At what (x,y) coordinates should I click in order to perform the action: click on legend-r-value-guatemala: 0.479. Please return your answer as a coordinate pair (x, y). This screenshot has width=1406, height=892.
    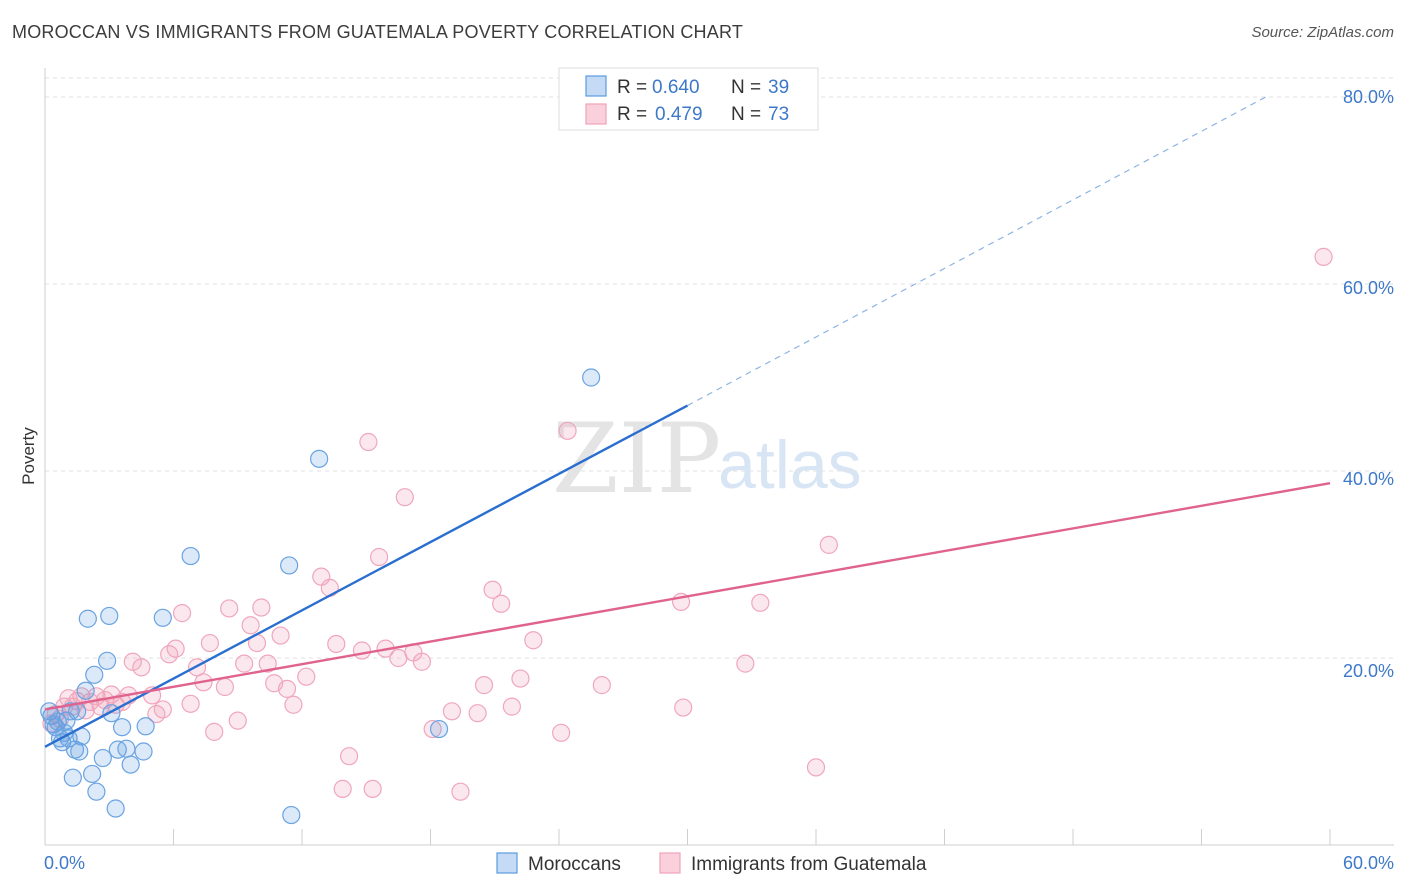
    Looking at the image, I should click on (679, 114).